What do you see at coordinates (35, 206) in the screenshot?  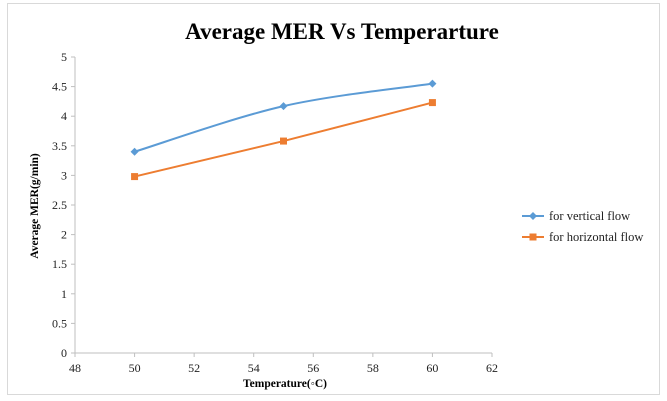 I see `y-axis-title: Average MER(g/min)` at bounding box center [35, 206].